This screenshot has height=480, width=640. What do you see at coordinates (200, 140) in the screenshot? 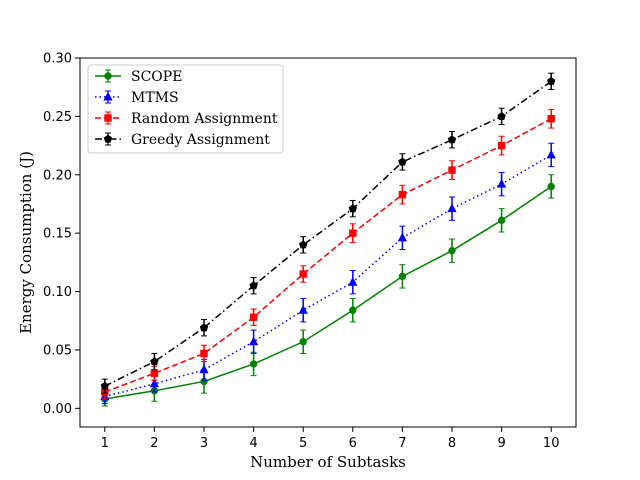
I see `legend-label: Greedy Assignment` at bounding box center [200, 140].